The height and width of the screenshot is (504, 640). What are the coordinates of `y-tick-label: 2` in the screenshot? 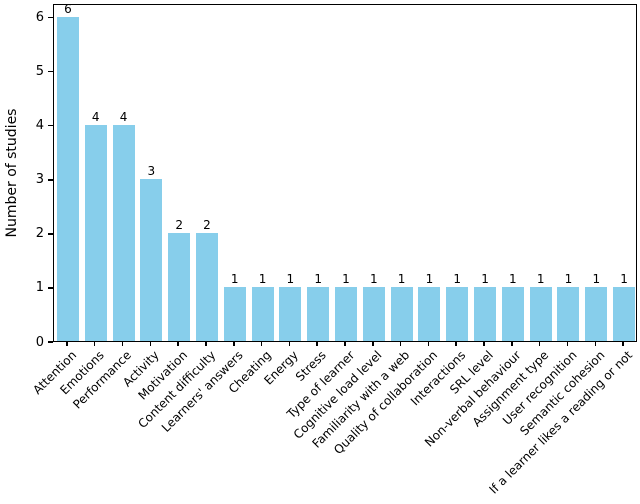 It's located at (39, 234).